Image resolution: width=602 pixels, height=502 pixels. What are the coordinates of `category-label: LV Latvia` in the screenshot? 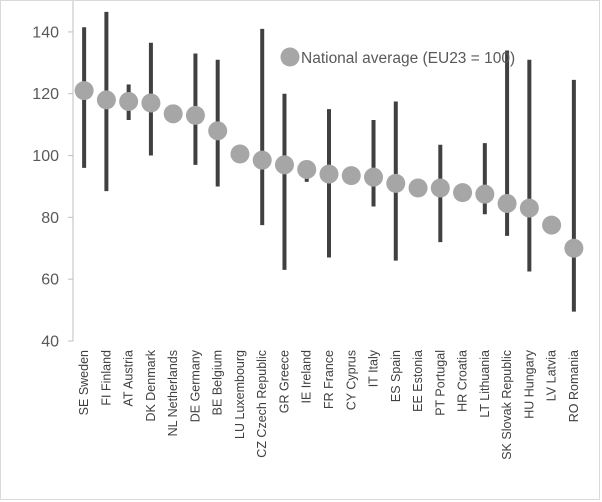 It's located at (552, 375).